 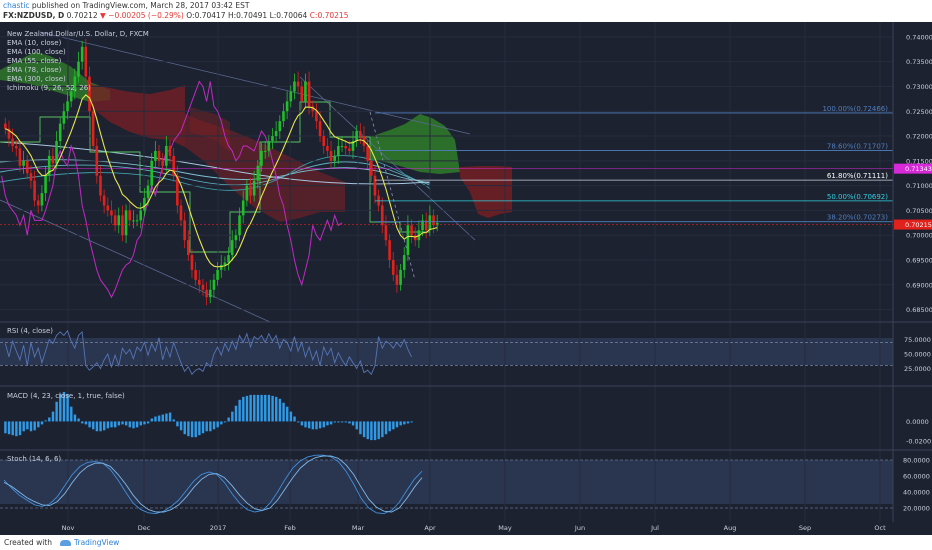 I want to click on stoch-tick-label: 20.0000, so click(x=916, y=509).